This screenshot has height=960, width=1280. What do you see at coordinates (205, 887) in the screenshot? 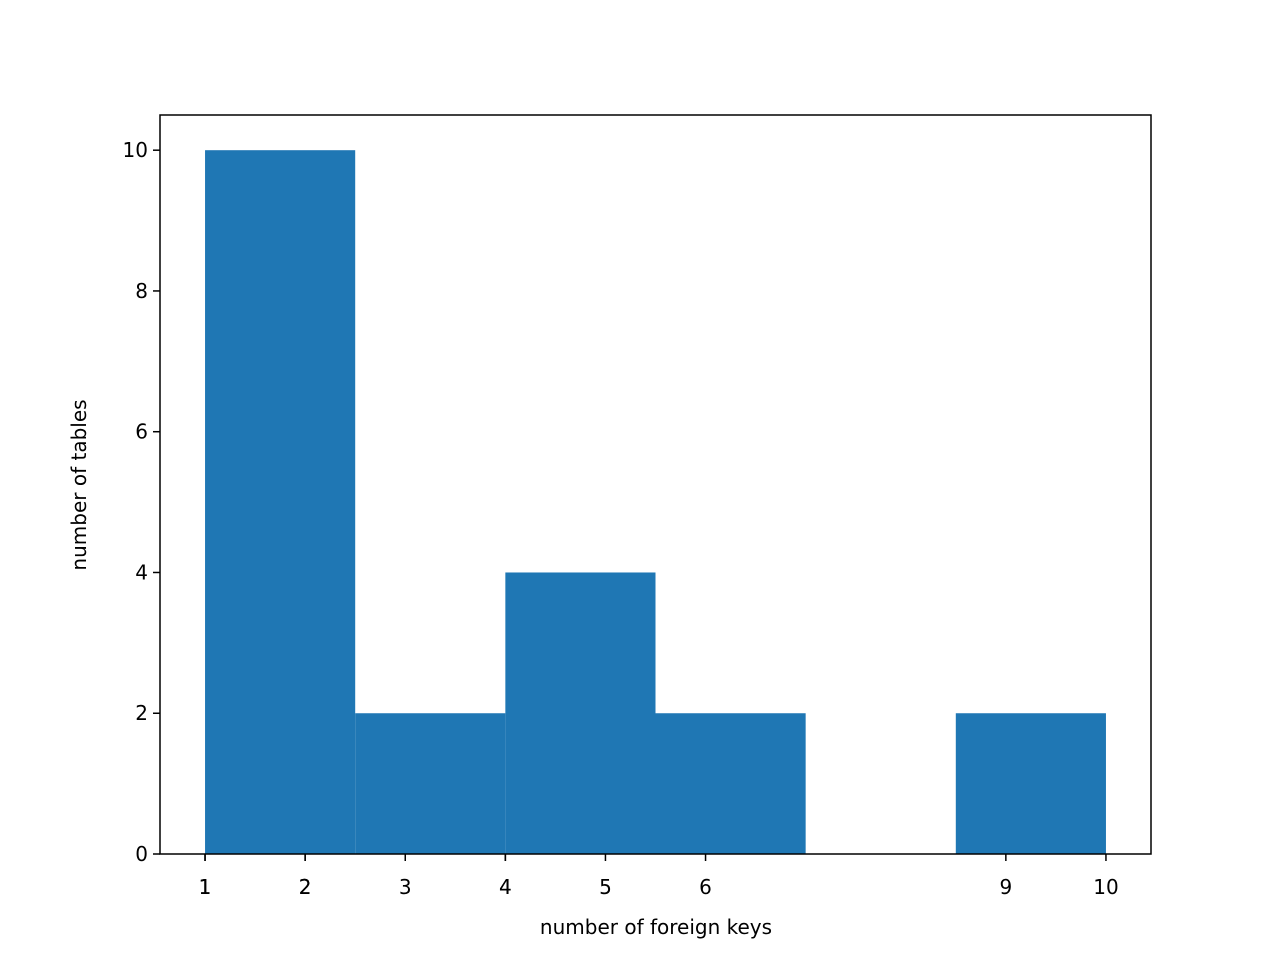
I see `x-tick-label: 1` at bounding box center [205, 887].